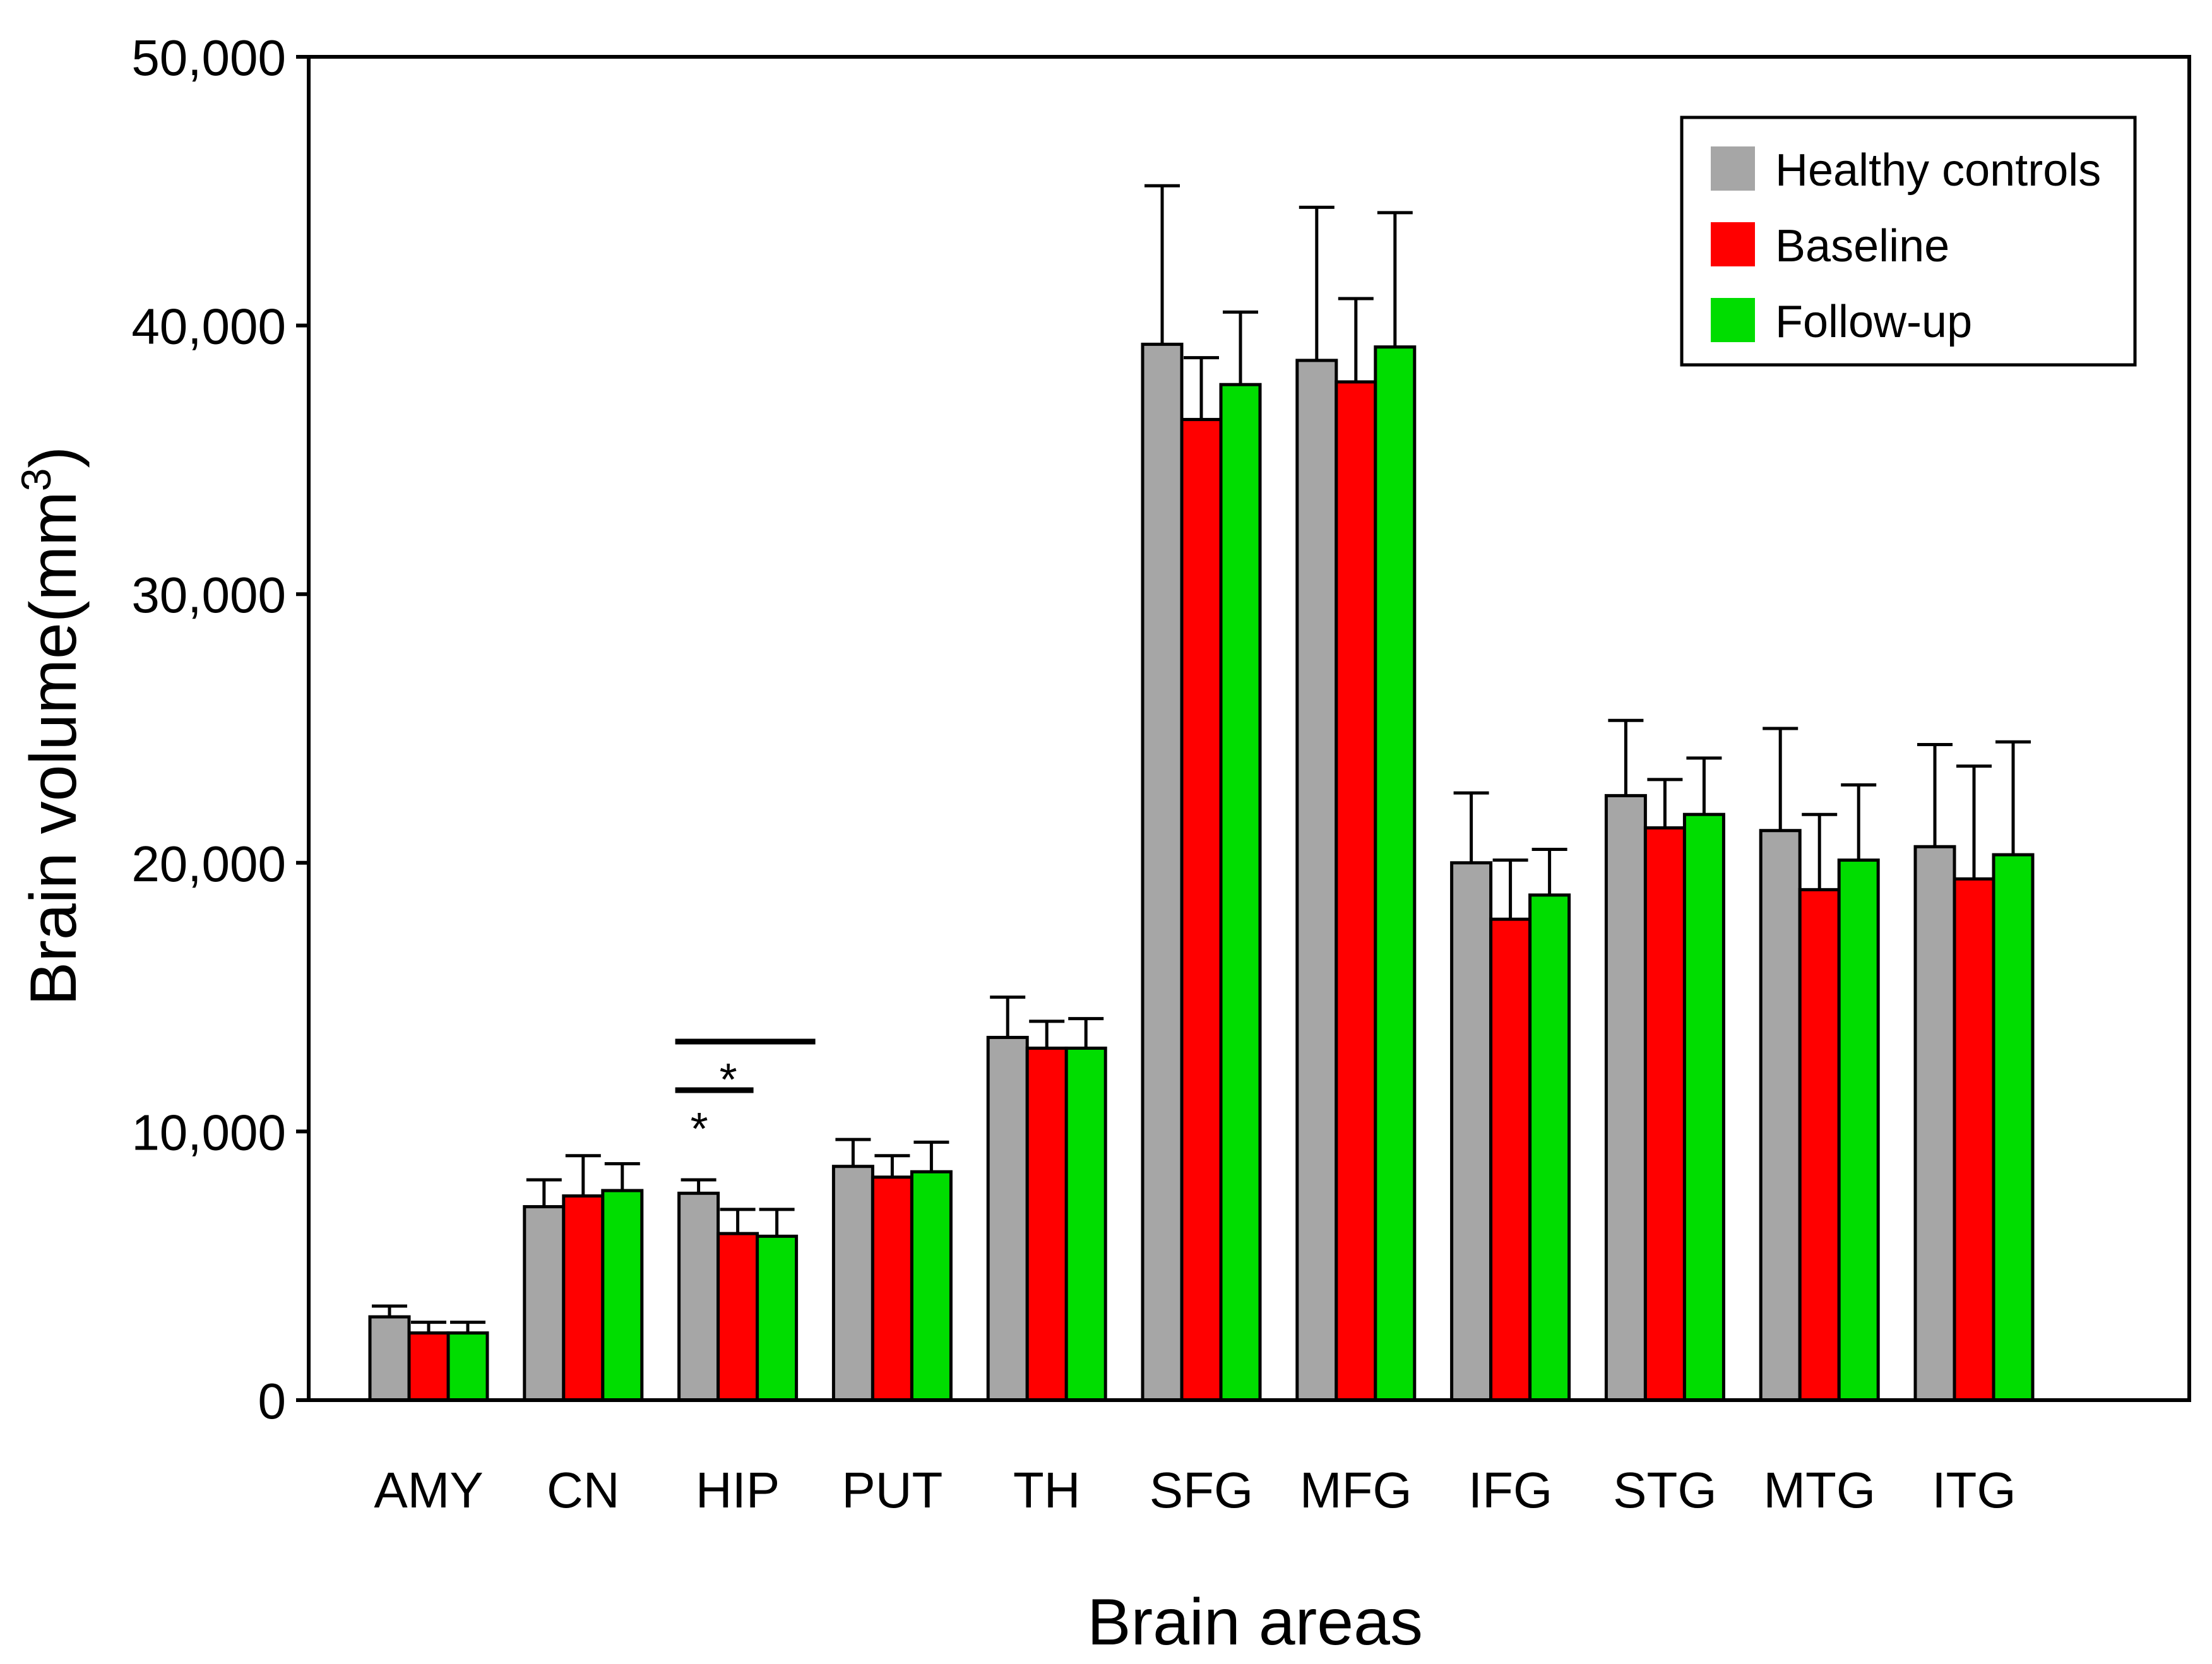  Describe the element at coordinates (891, 1490) in the screenshot. I see `x-tick-label: PUT` at that location.